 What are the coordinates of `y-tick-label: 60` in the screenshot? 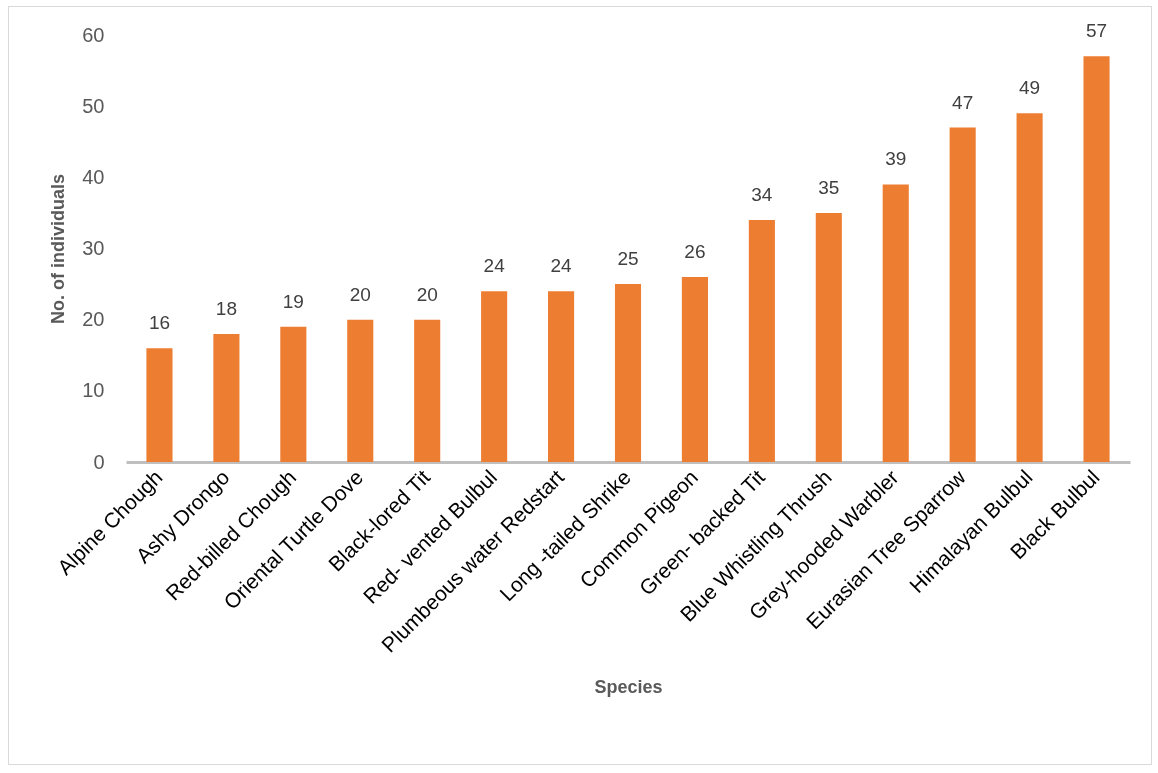 It's located at (93, 34).